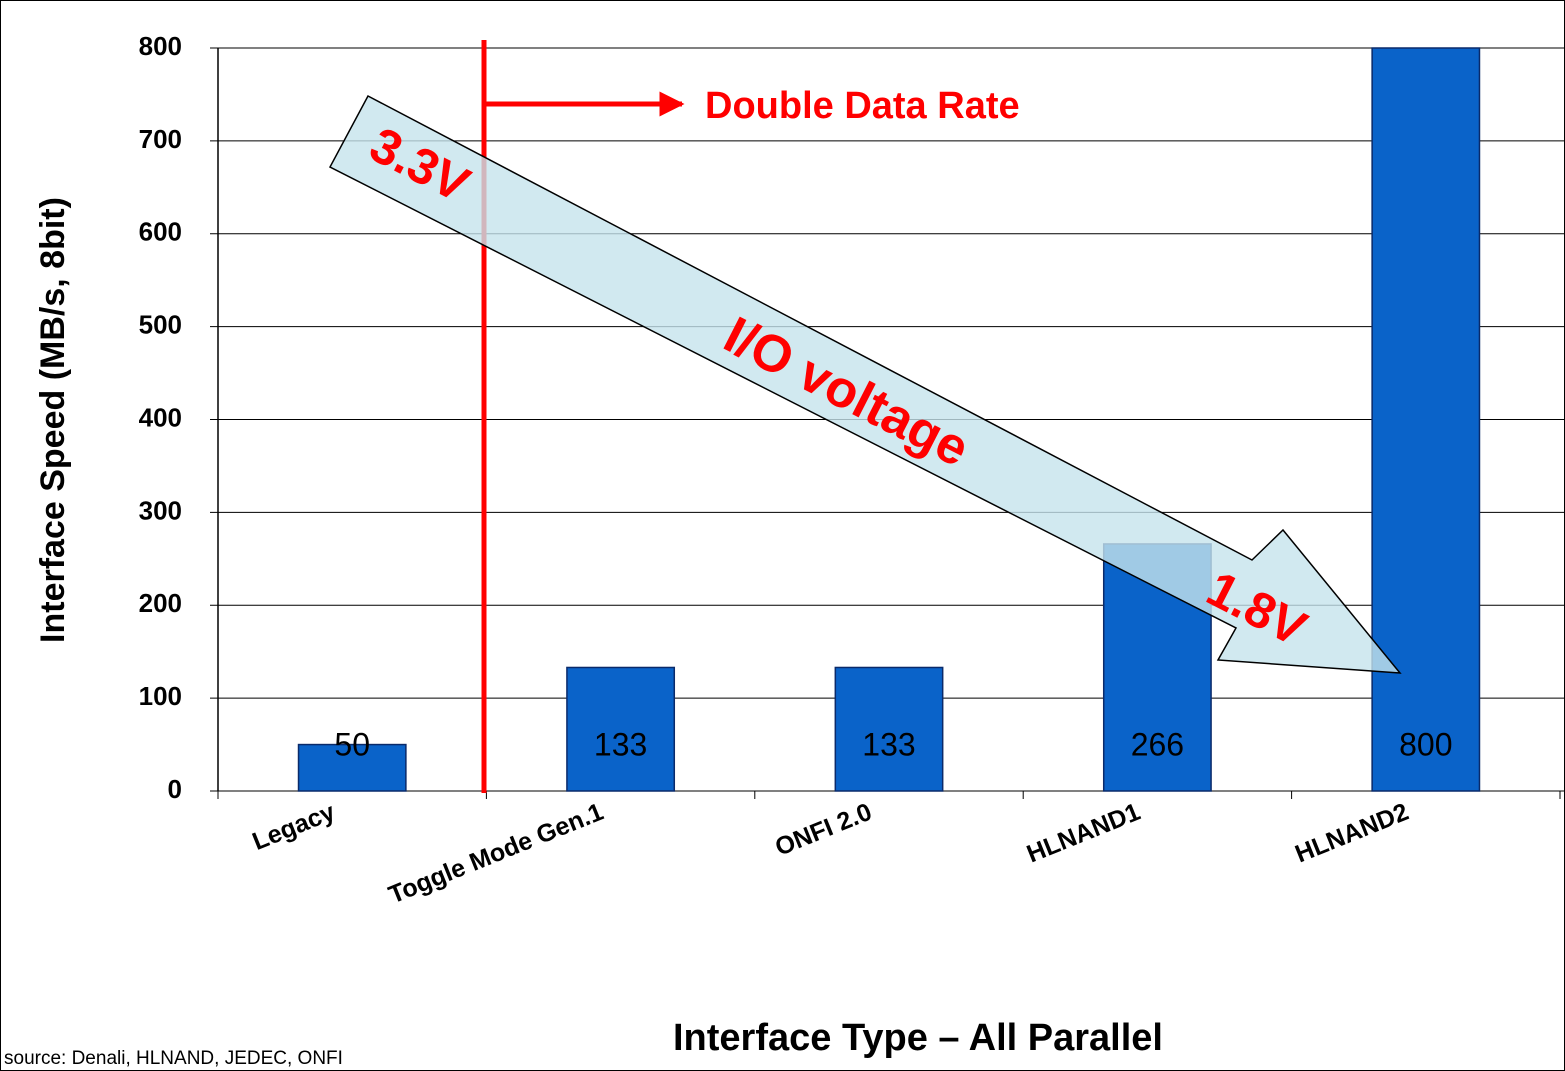 The height and width of the screenshot is (1071, 1565). I want to click on annotation: Double Data Rate, so click(862, 106).